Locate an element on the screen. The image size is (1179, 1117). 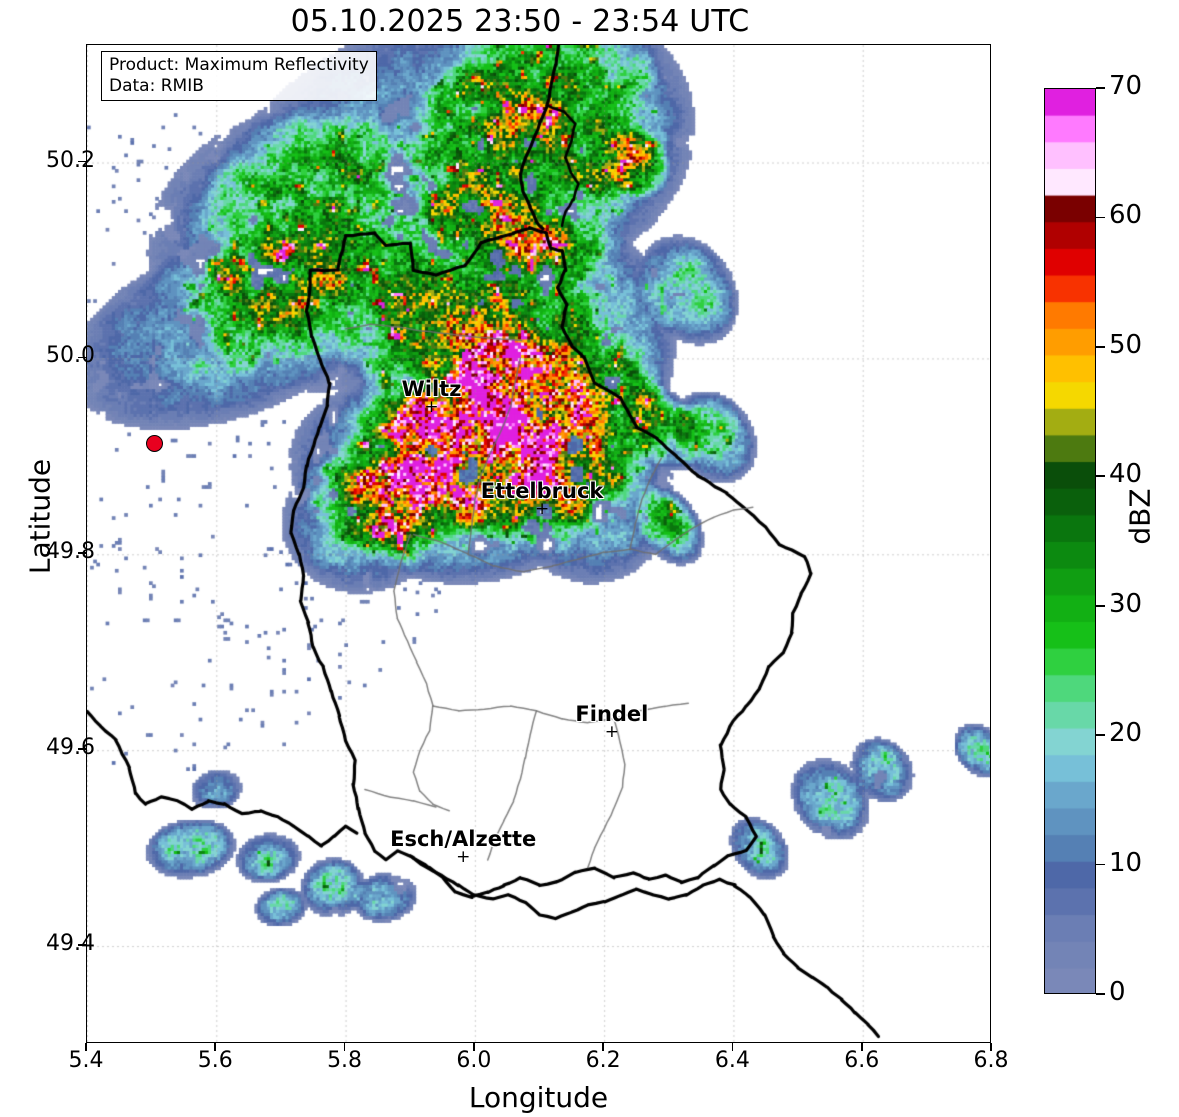
colorbar-label: dBZ is located at coordinates (1140, 516).